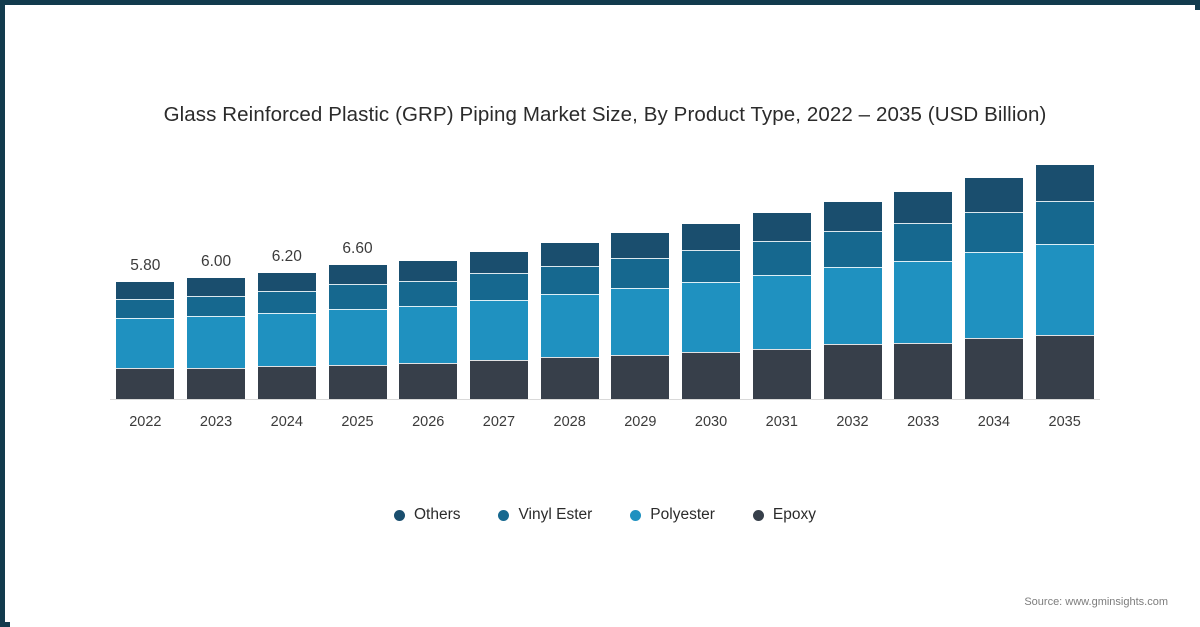 The width and height of the screenshot is (1200, 627). What do you see at coordinates (781, 422) in the screenshot?
I see `x-axis-tick-label: 2031` at bounding box center [781, 422].